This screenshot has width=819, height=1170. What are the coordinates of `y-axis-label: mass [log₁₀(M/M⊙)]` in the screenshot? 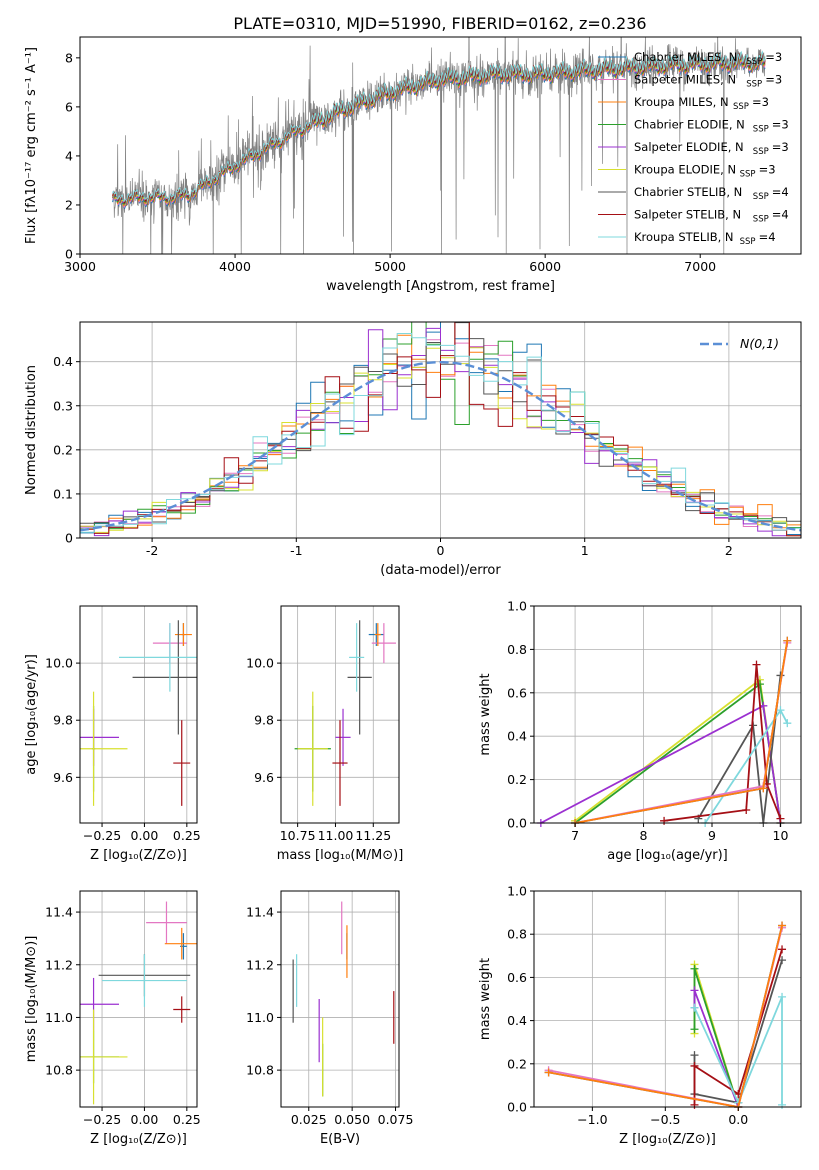 It's located at (31, 999).